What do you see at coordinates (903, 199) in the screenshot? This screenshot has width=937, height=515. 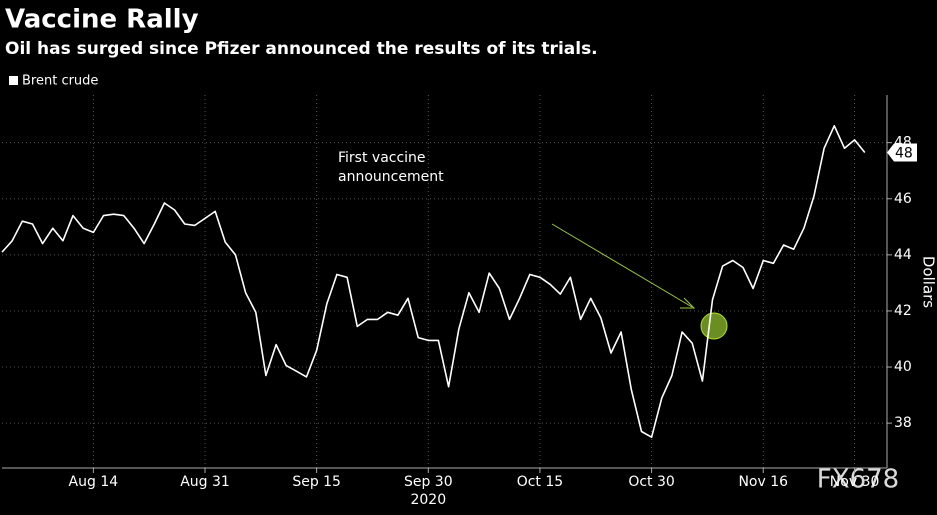 I see `y-tick-label: 46` at bounding box center [903, 199].